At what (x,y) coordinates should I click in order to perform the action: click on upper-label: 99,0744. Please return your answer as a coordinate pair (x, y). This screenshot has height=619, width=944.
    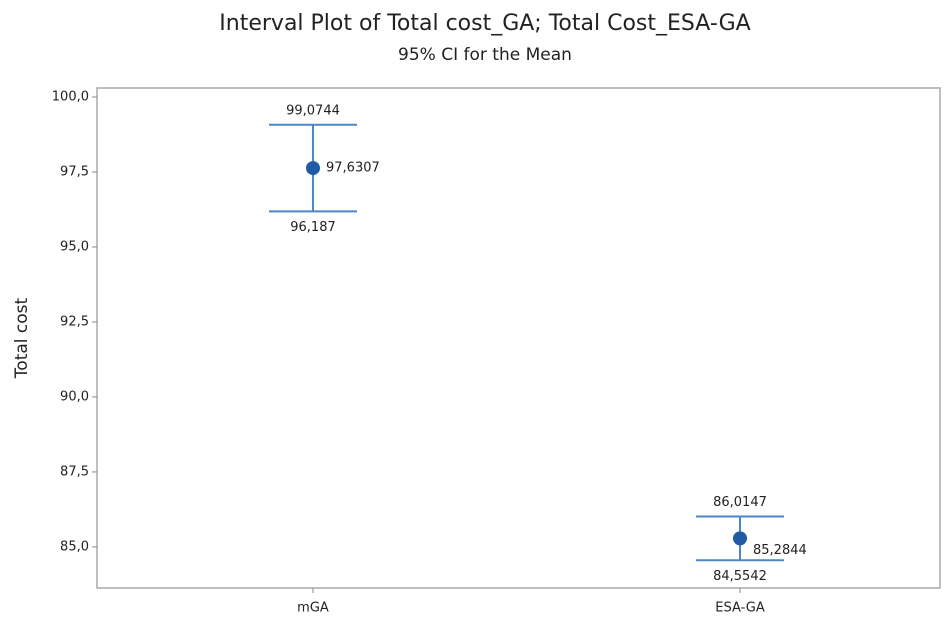
    Looking at the image, I should click on (313, 110).